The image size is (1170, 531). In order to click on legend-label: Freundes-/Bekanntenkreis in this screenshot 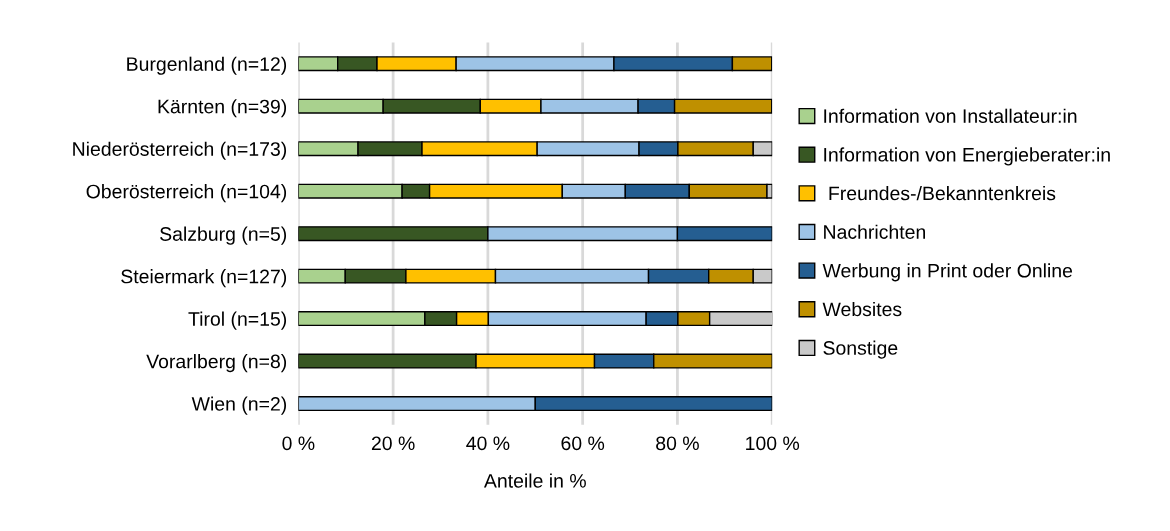, I will do `click(942, 193)`.